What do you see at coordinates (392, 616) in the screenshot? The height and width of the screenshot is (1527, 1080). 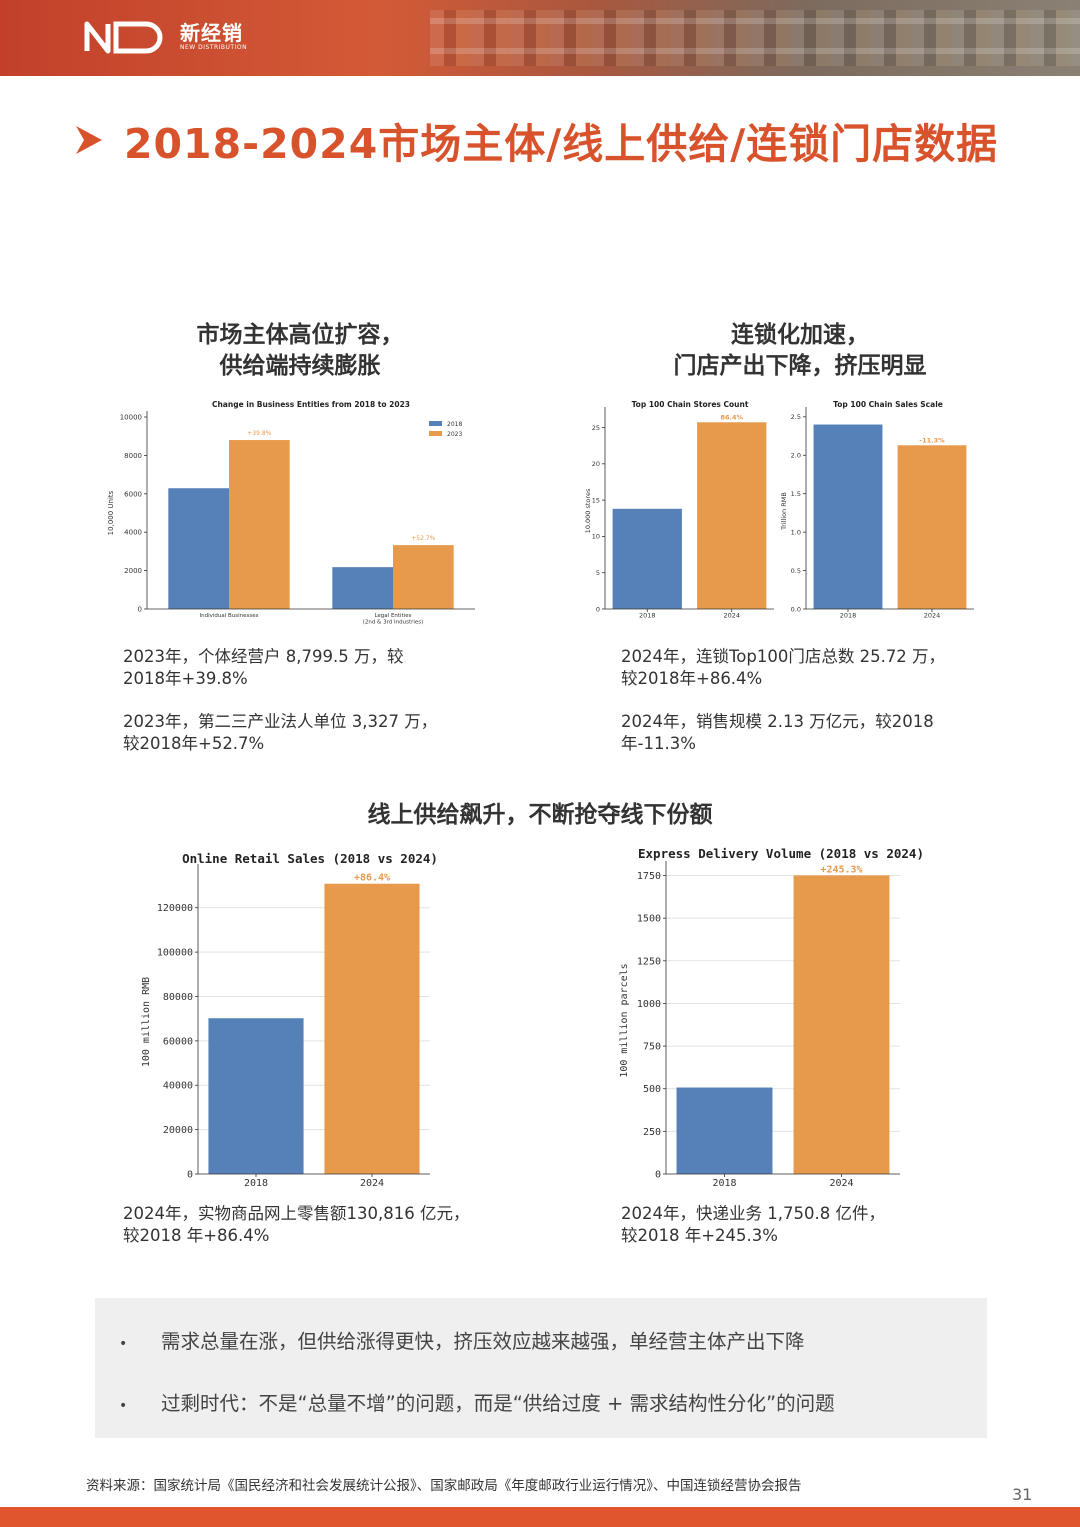 I see `x-tick-label: Legal Entities` at bounding box center [392, 616].